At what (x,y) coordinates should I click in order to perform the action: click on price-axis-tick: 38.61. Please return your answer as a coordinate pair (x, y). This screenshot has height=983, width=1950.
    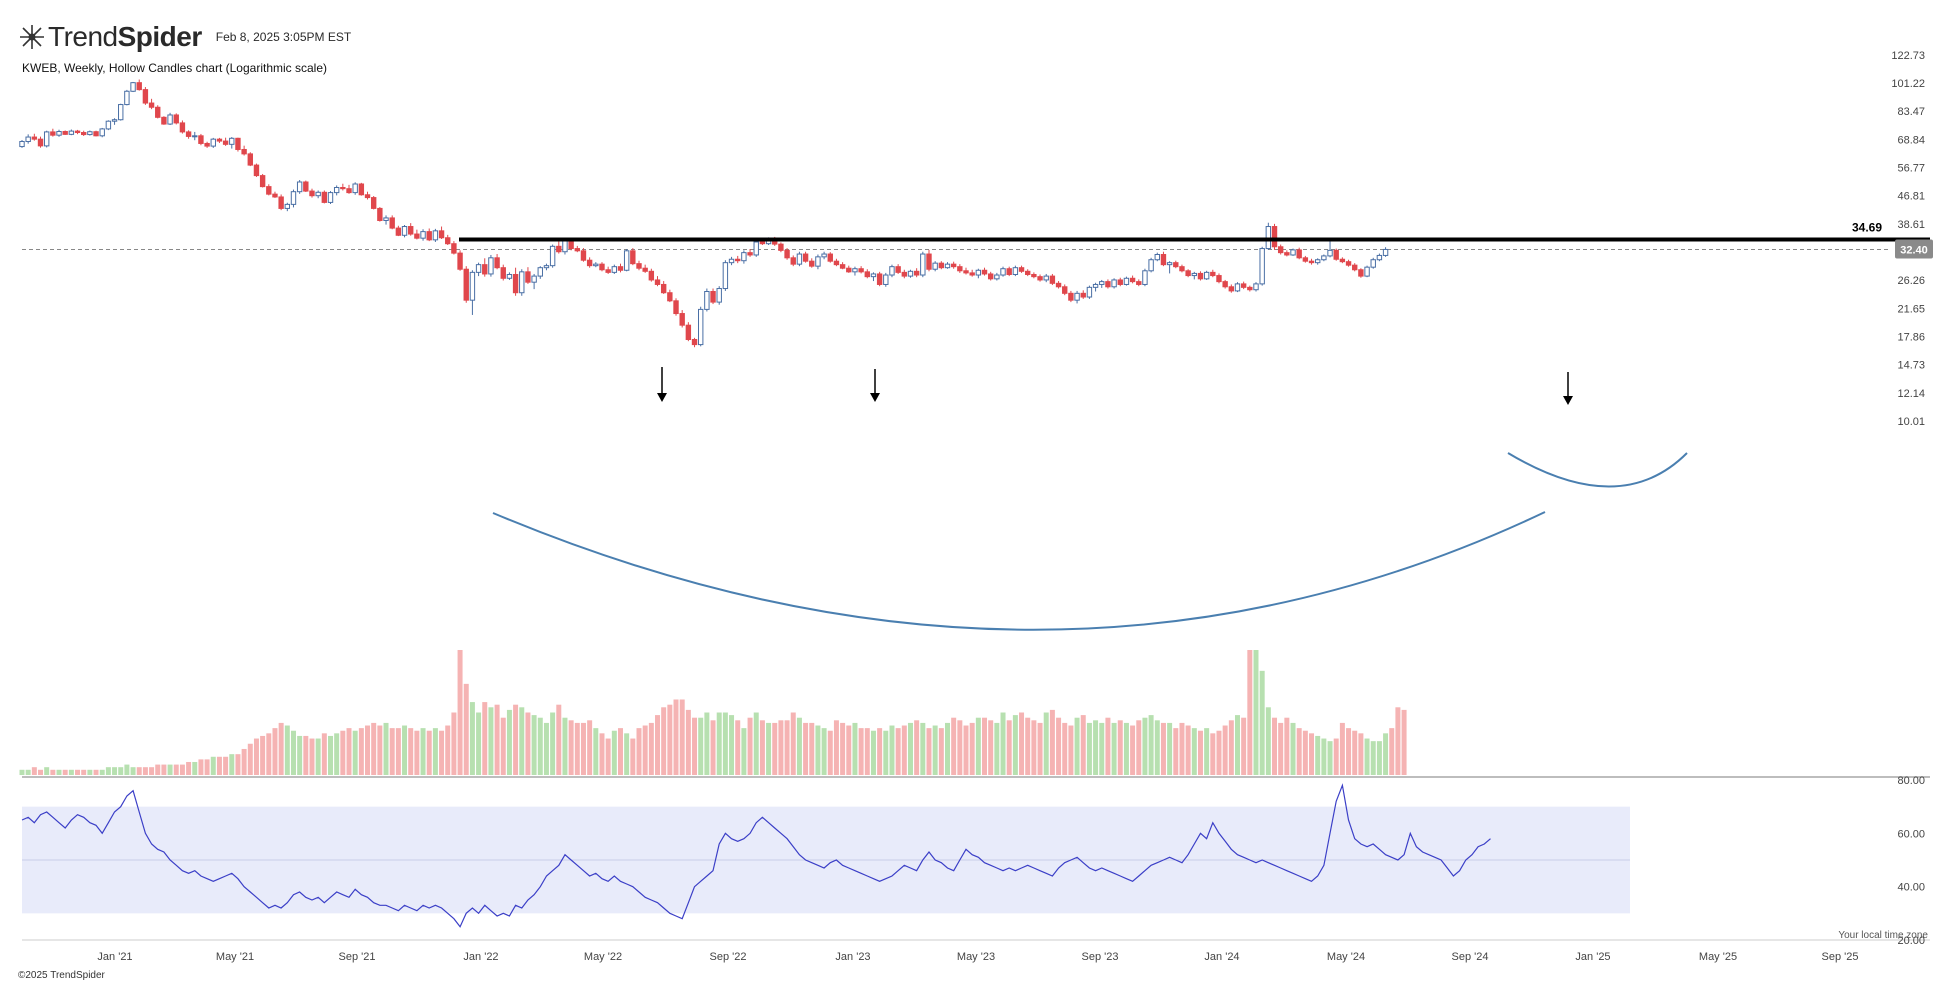
    Looking at the image, I should click on (1911, 225).